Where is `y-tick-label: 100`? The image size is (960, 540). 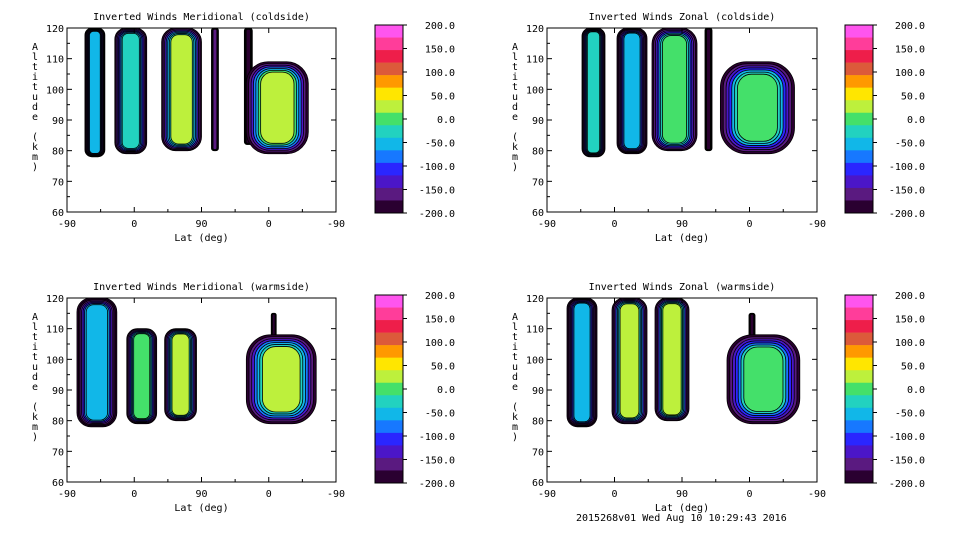 y-tick-label: 100 is located at coordinates (55, 90).